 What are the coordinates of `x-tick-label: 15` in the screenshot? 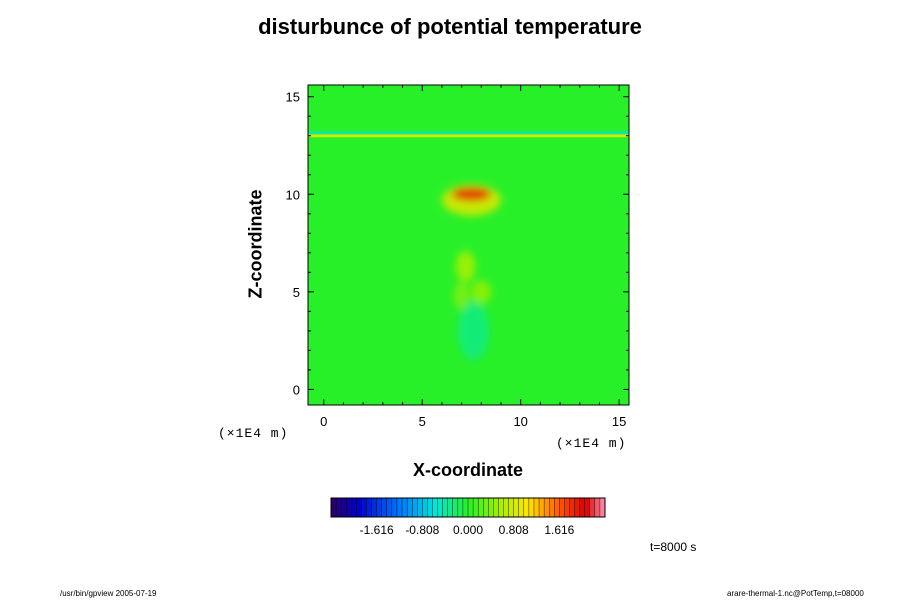 It's located at (619, 421).